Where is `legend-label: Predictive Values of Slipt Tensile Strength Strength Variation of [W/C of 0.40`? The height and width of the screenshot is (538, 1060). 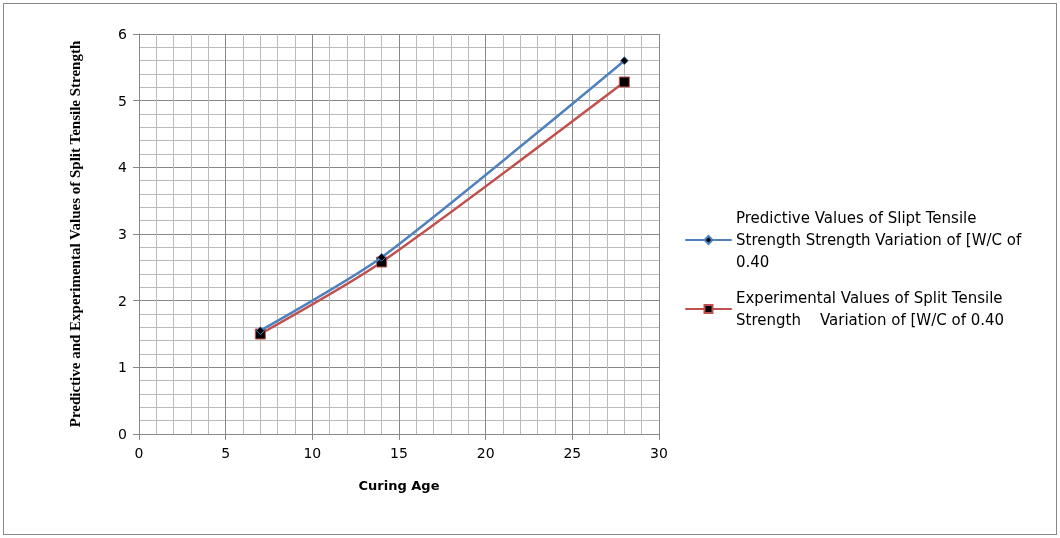
legend-label: Predictive Values of Slipt Tensile Strength Strength Variation of [W/C of 0.40 is located at coordinates (881, 240).